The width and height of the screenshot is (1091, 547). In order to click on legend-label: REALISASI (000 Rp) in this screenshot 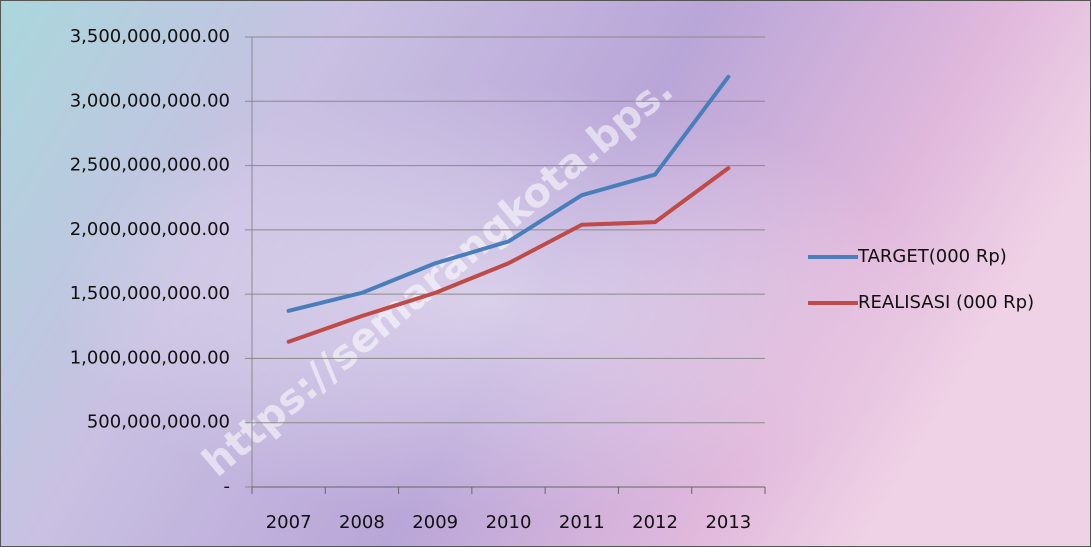, I will do `click(946, 302)`.